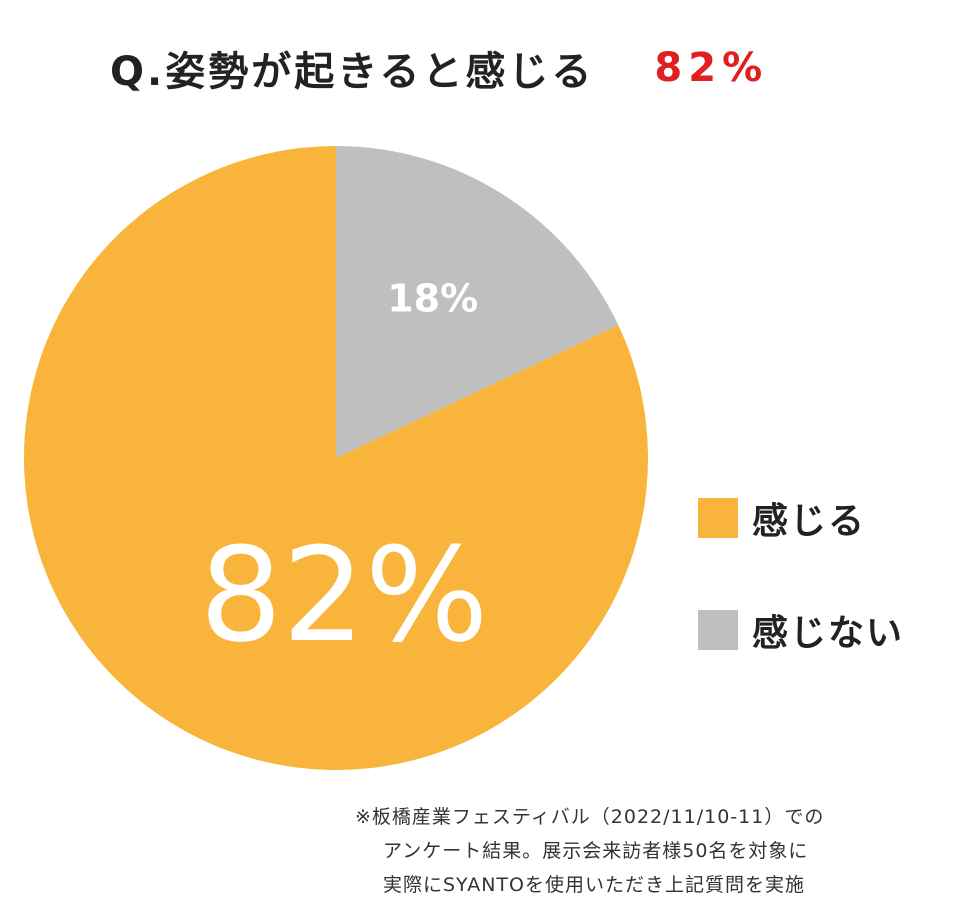  I want to click on pie-slice-label: 18%, so click(432, 299).